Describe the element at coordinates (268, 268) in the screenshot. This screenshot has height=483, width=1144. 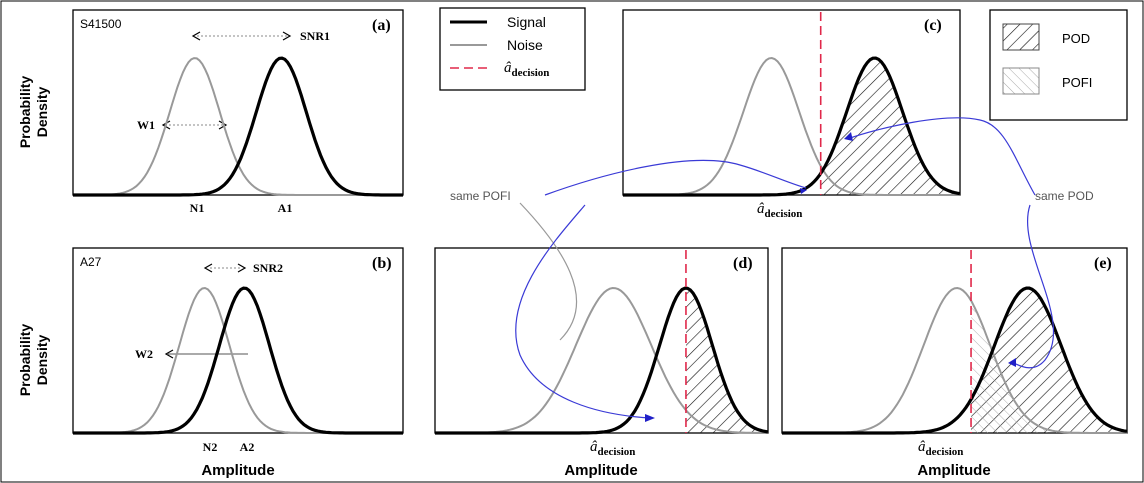
I see `snr2-label: SNR2` at that location.